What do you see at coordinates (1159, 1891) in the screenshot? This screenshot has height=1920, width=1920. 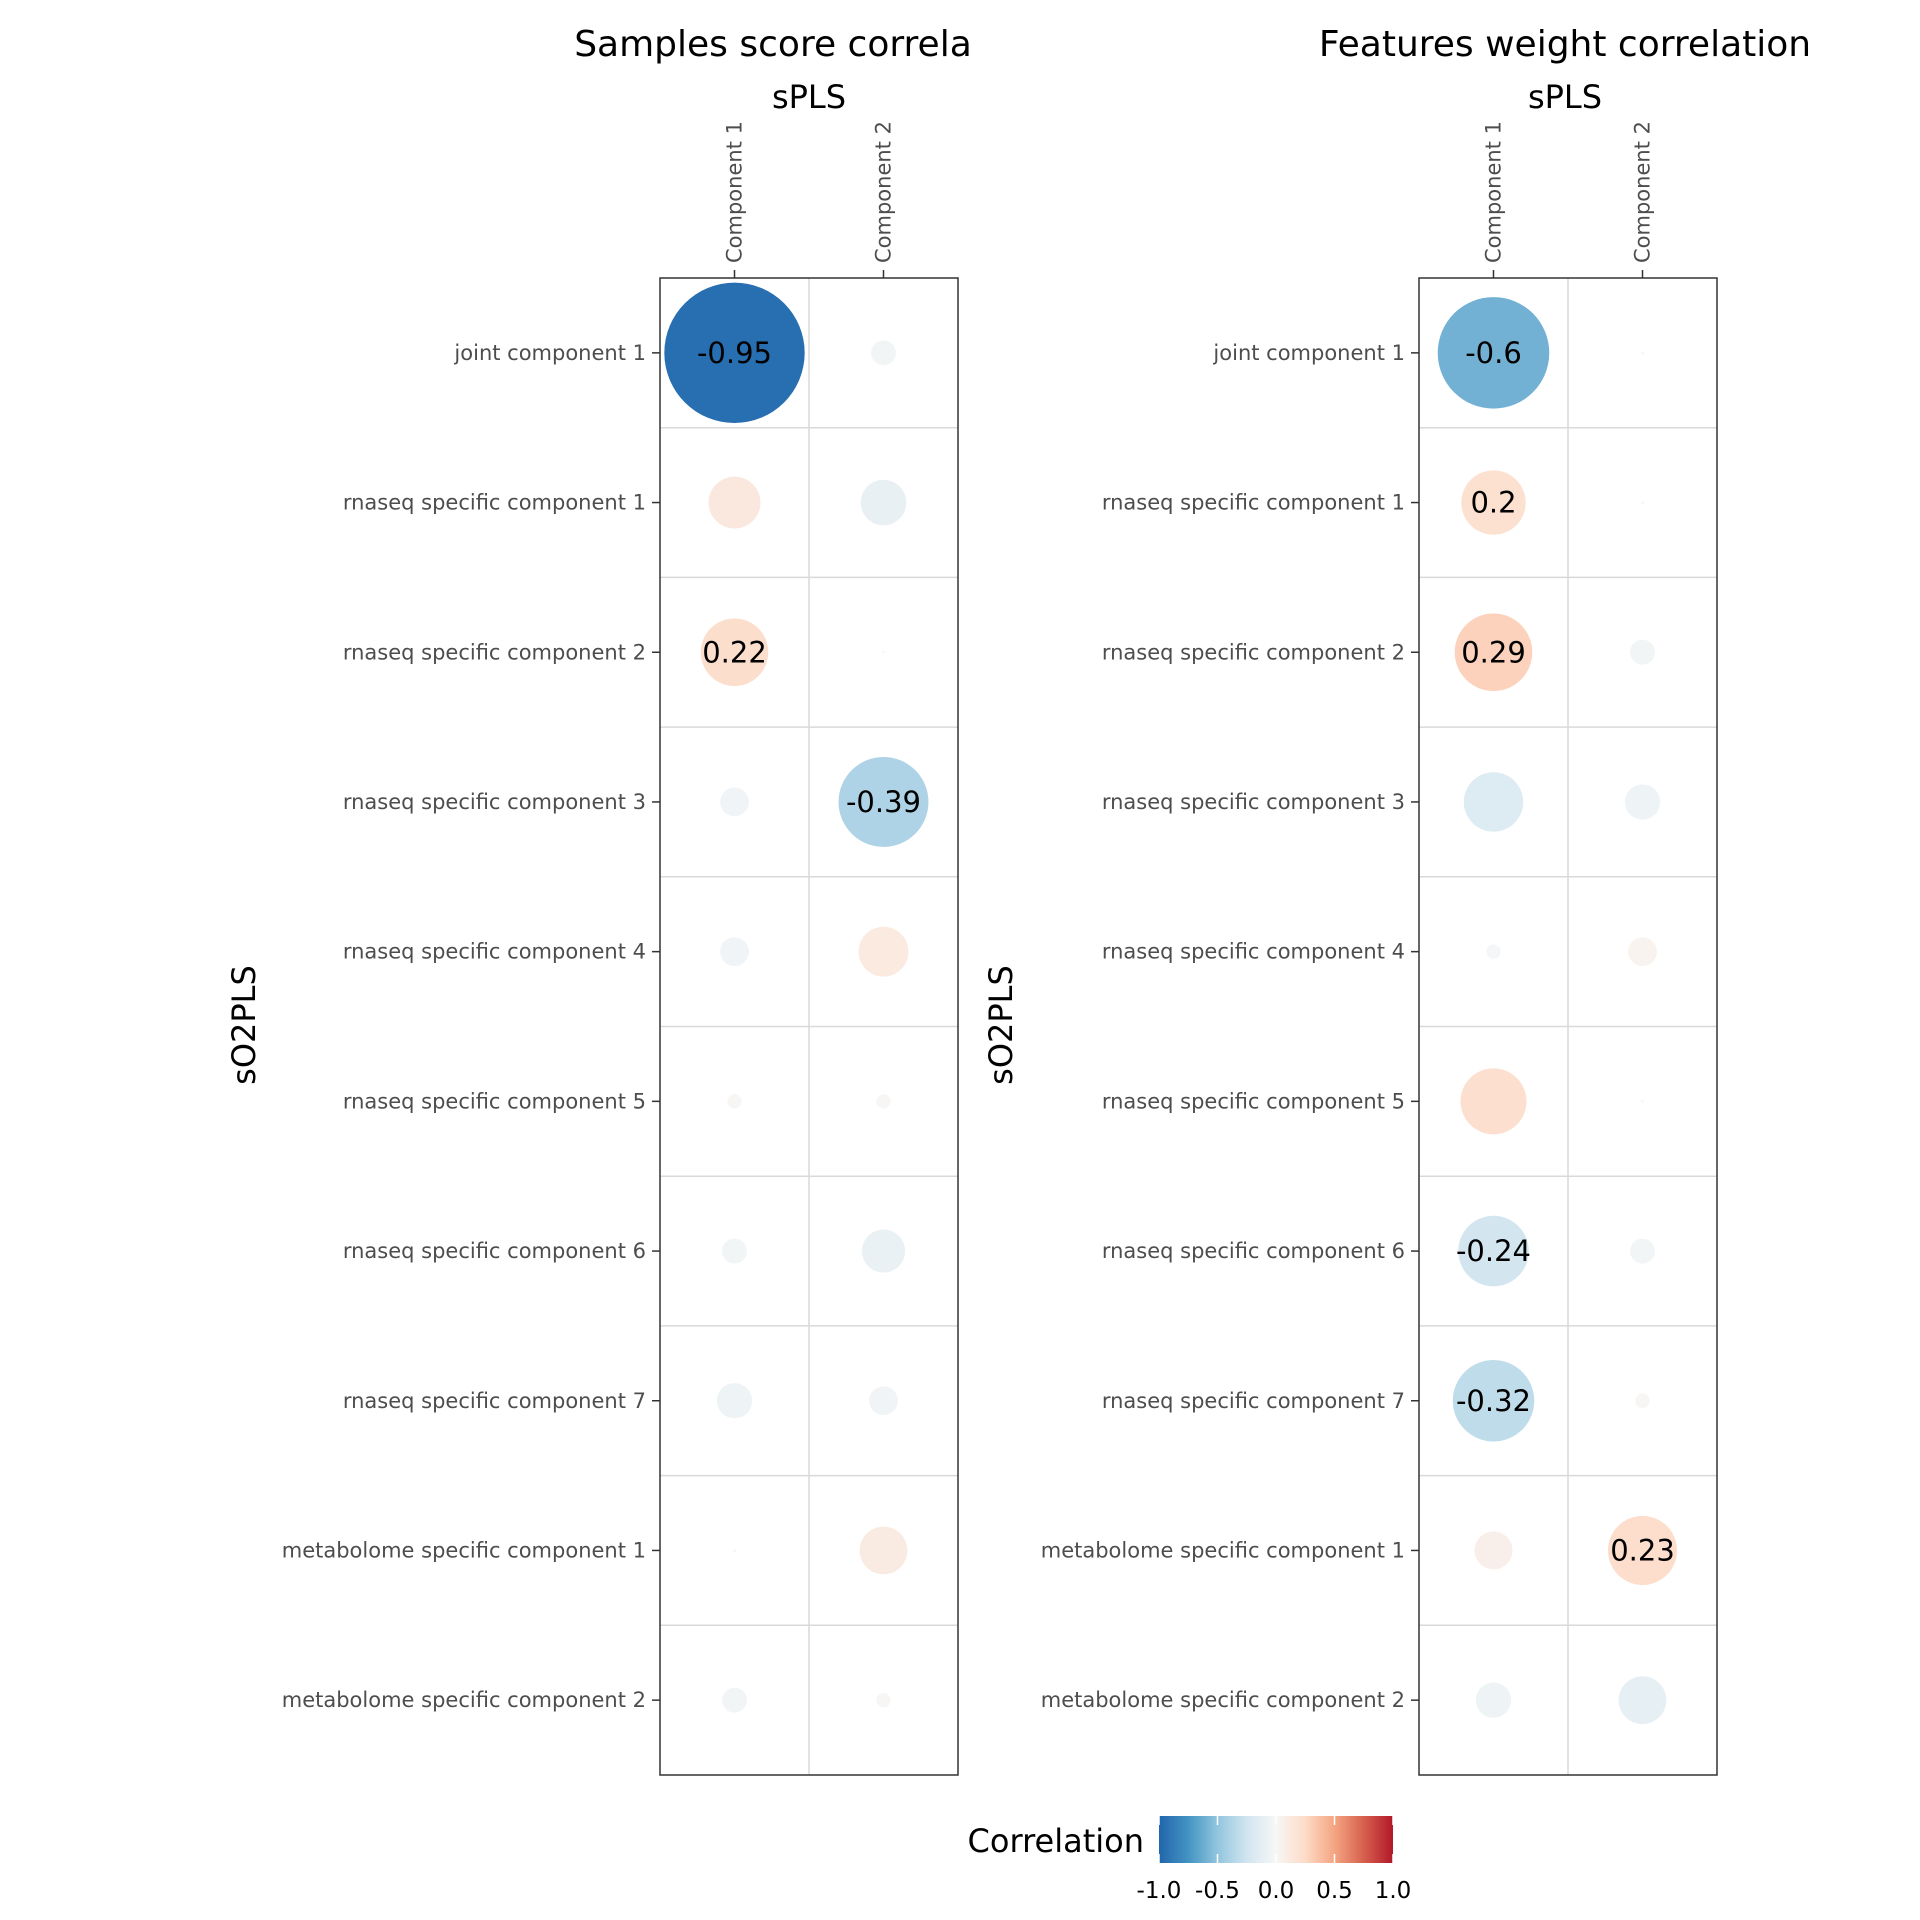 I see `legend-tick-label: -1.0` at bounding box center [1159, 1891].